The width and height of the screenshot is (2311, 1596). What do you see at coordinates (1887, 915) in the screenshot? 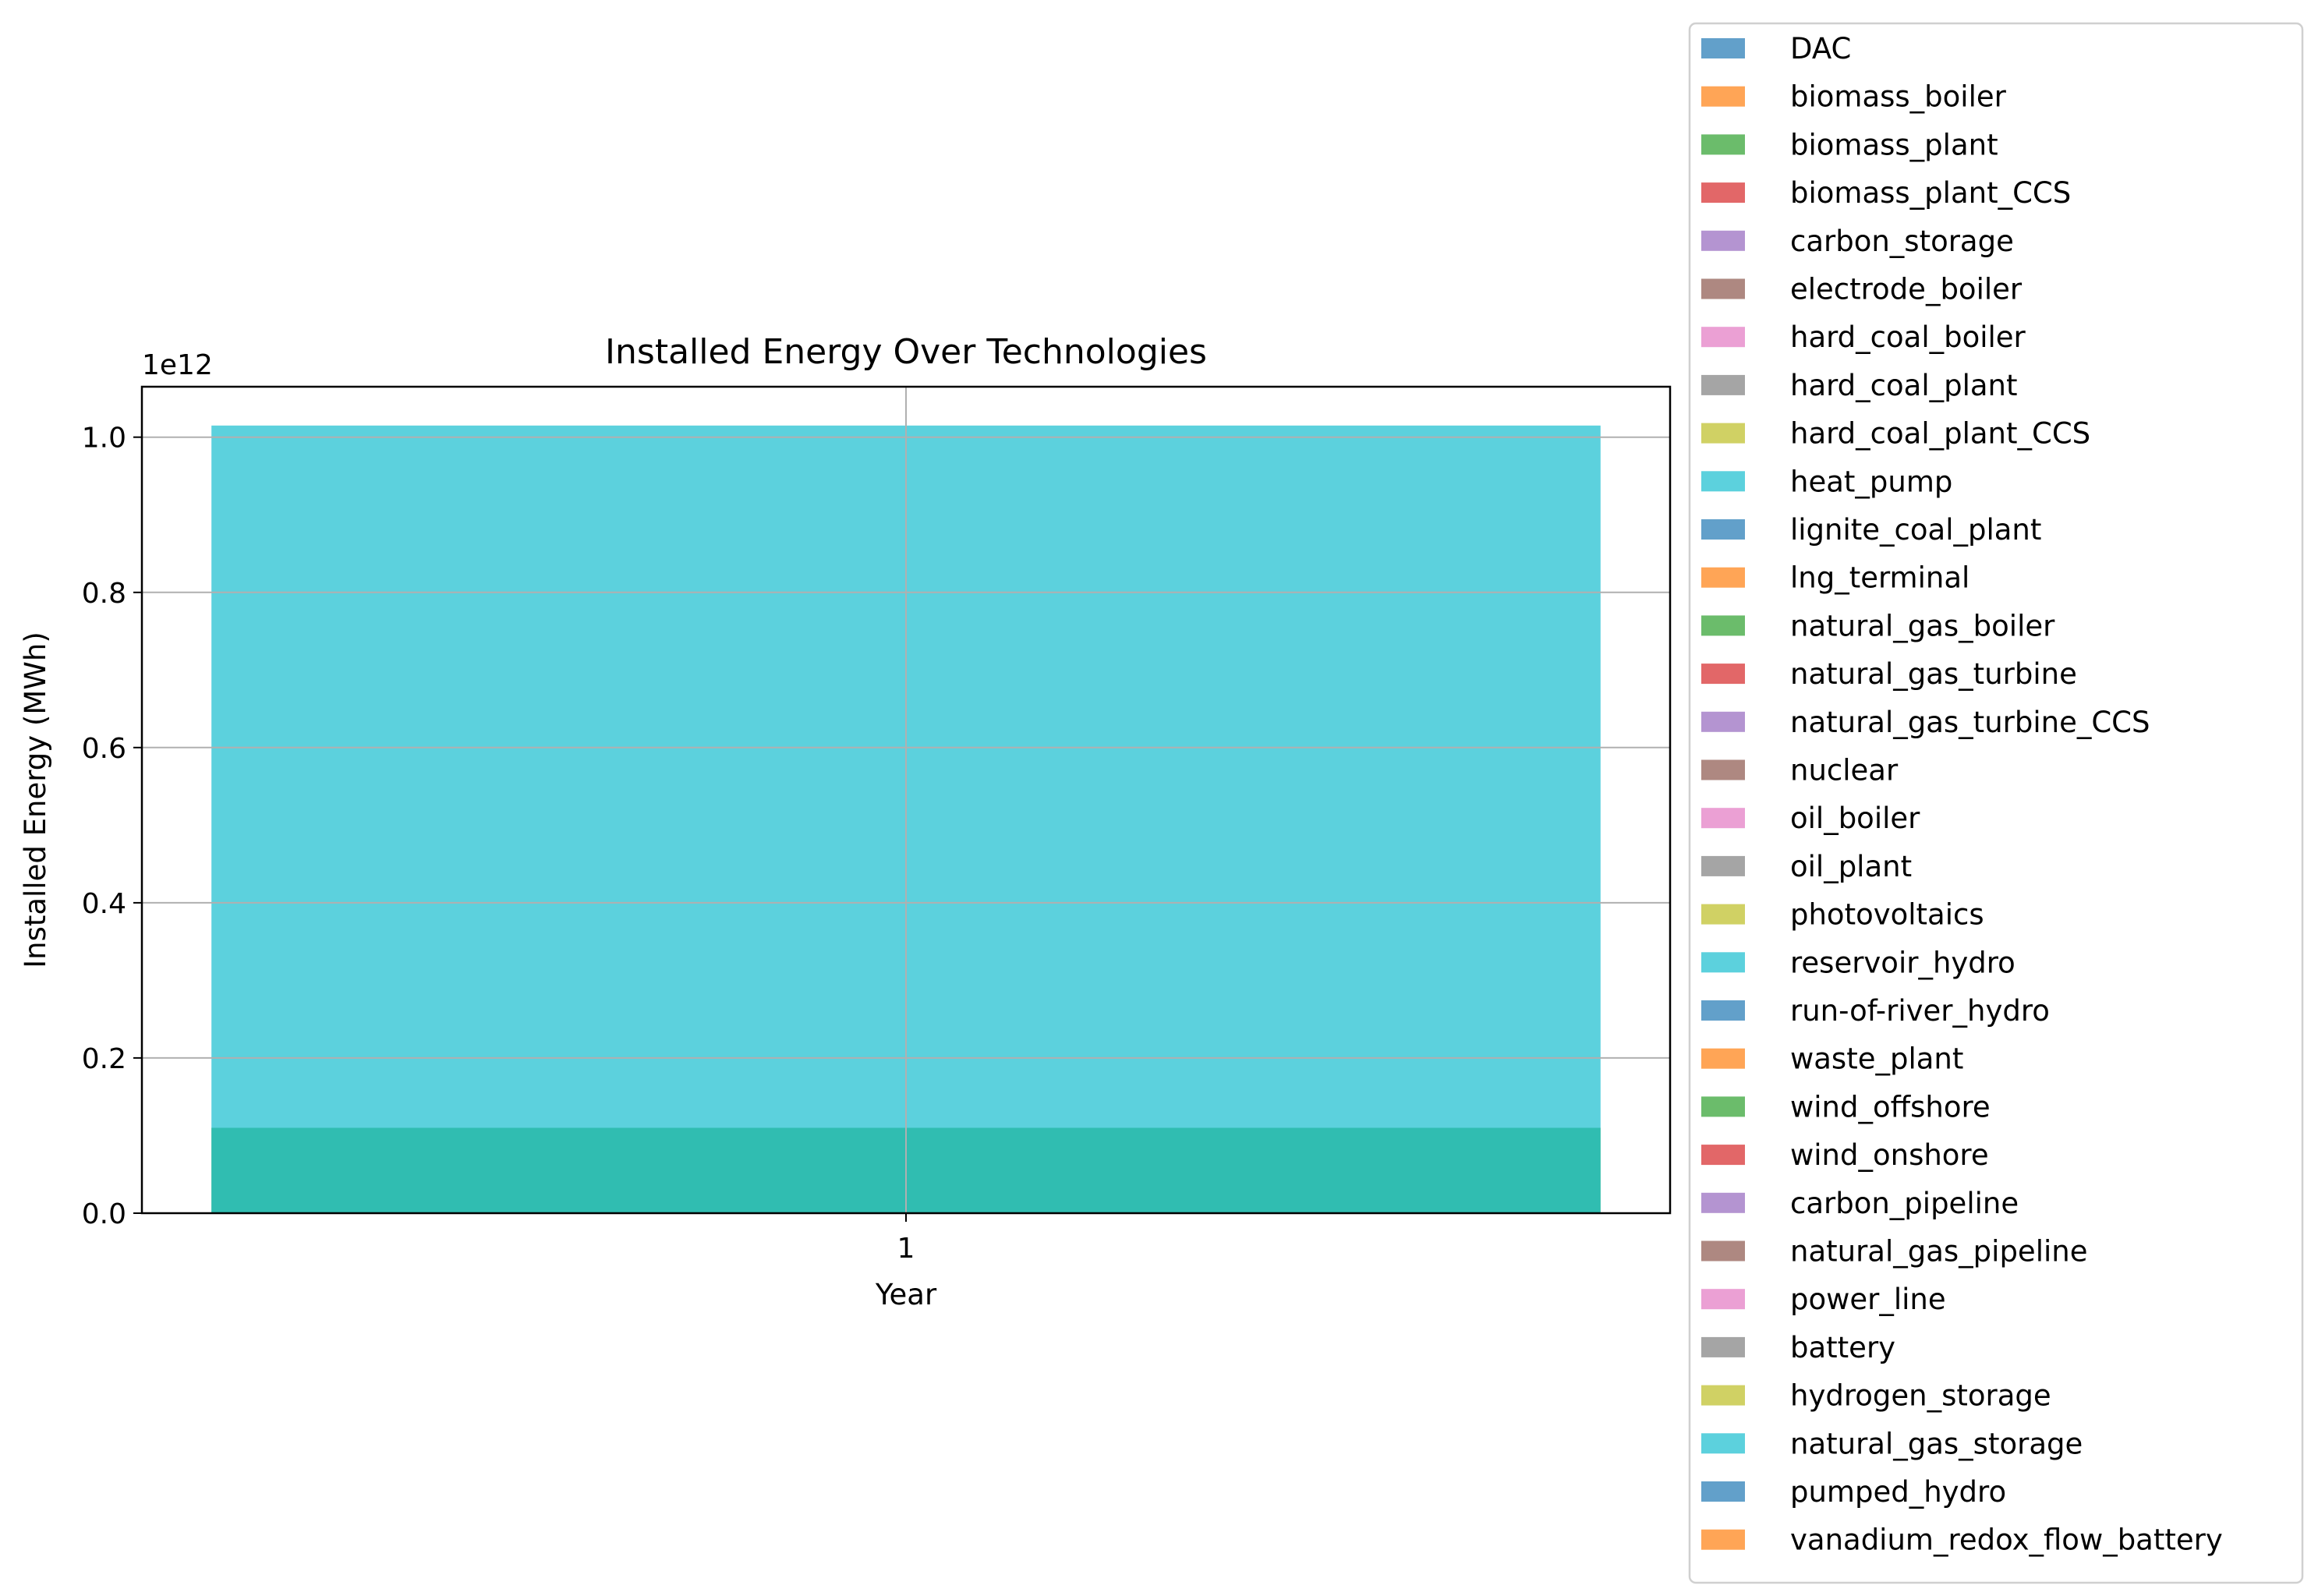
I see `legend-label-photovoltaics: photovoltaics` at bounding box center [1887, 915].